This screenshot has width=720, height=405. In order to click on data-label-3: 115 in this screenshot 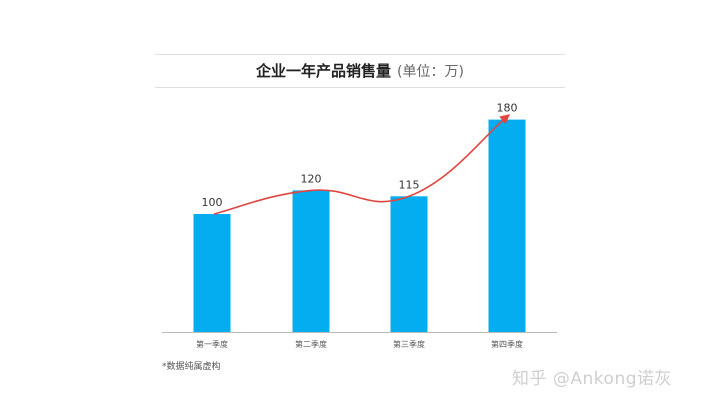, I will do `click(409, 184)`.